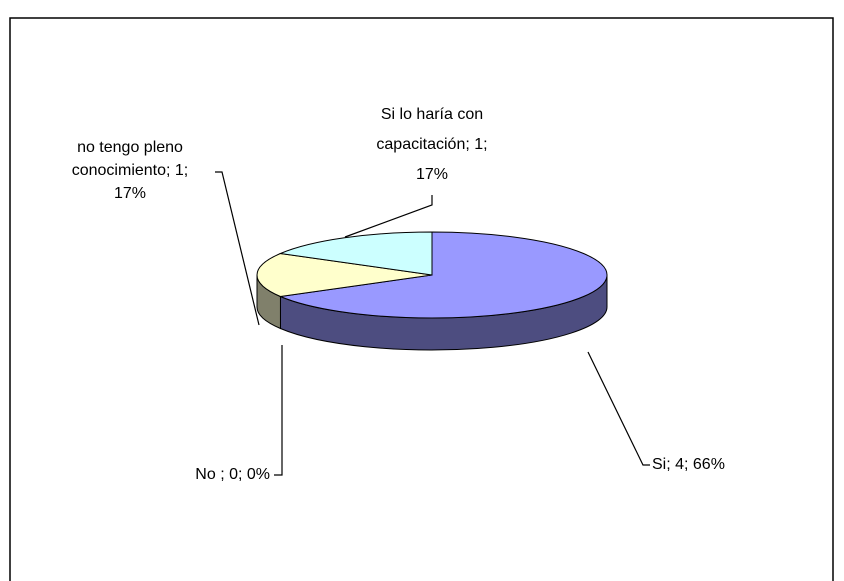  What do you see at coordinates (431, 144) in the screenshot?
I see `data-label: capacitación; 1;` at bounding box center [431, 144].